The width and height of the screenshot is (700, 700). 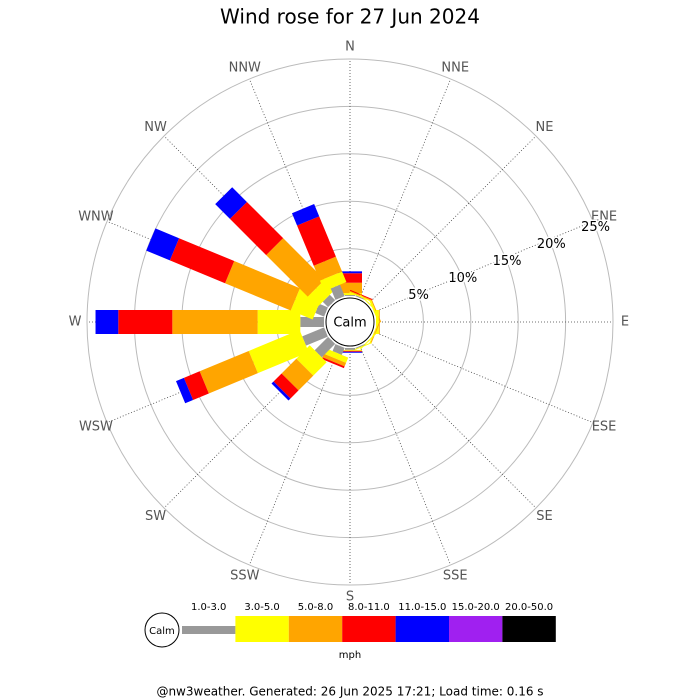 I want to click on direction-label: NW, so click(x=155, y=127).